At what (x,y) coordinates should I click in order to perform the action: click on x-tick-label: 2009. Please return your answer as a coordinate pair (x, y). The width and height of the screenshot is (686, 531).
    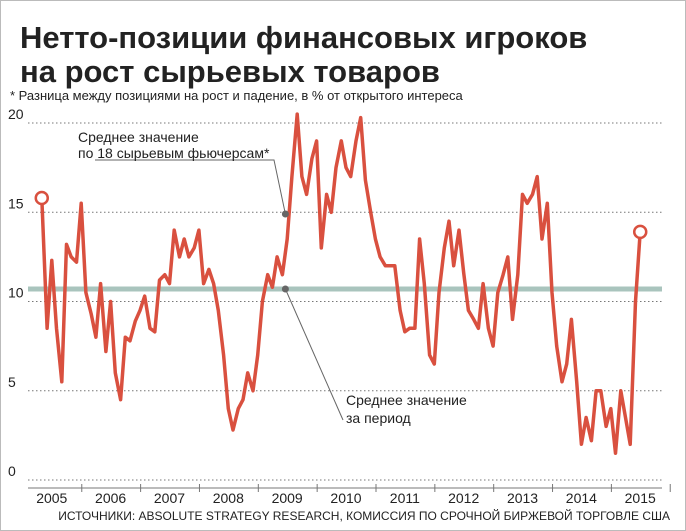
    Looking at the image, I should click on (287, 498).